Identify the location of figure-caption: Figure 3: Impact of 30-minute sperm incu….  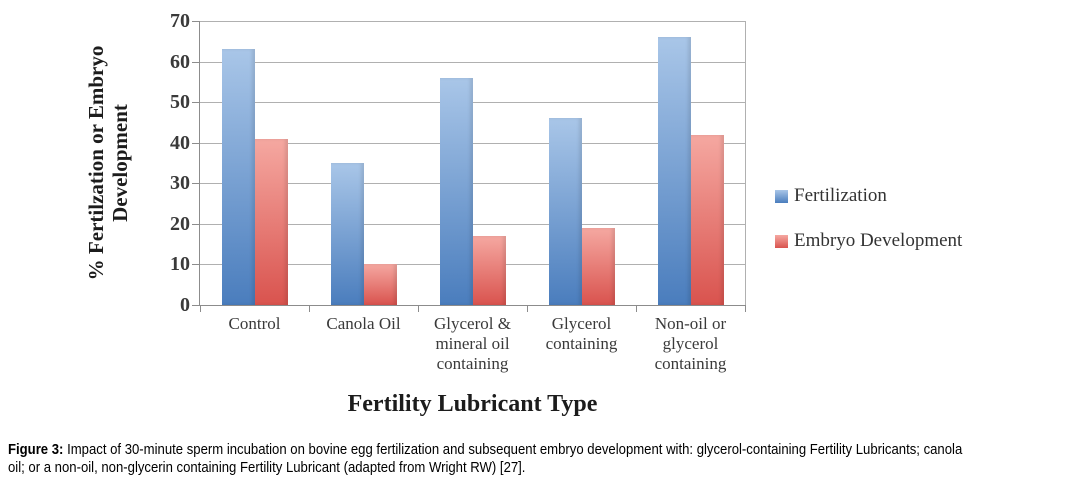
(548, 459).